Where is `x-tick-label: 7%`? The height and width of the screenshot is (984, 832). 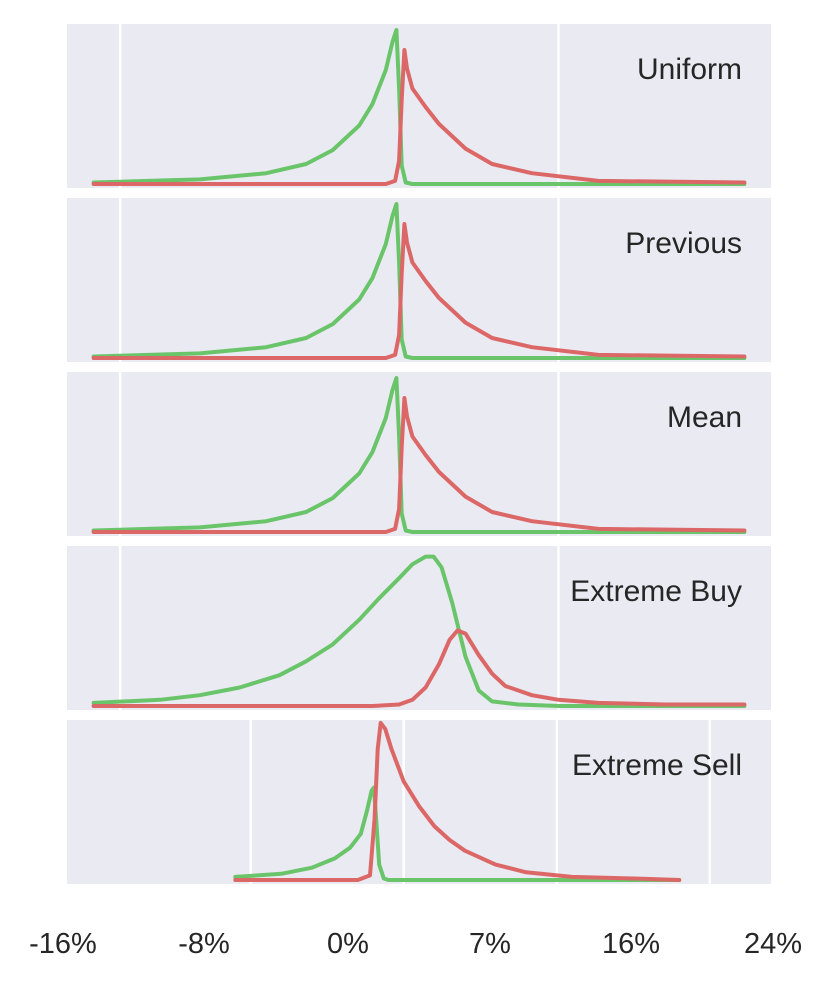 x-tick-label: 7% is located at coordinates (490, 944).